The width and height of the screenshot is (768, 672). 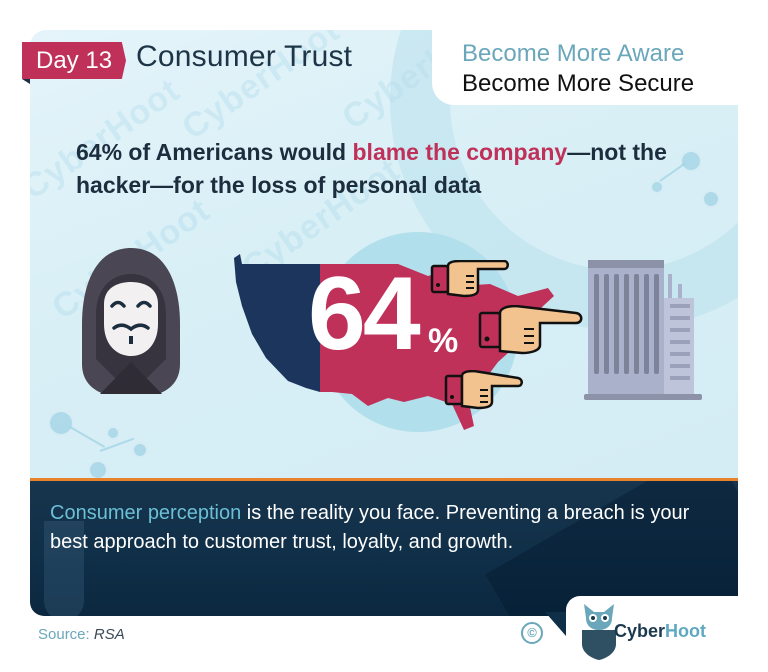 What do you see at coordinates (599, 632) in the screenshot?
I see `cyberhoot-owl-logo-icon` at bounding box center [599, 632].